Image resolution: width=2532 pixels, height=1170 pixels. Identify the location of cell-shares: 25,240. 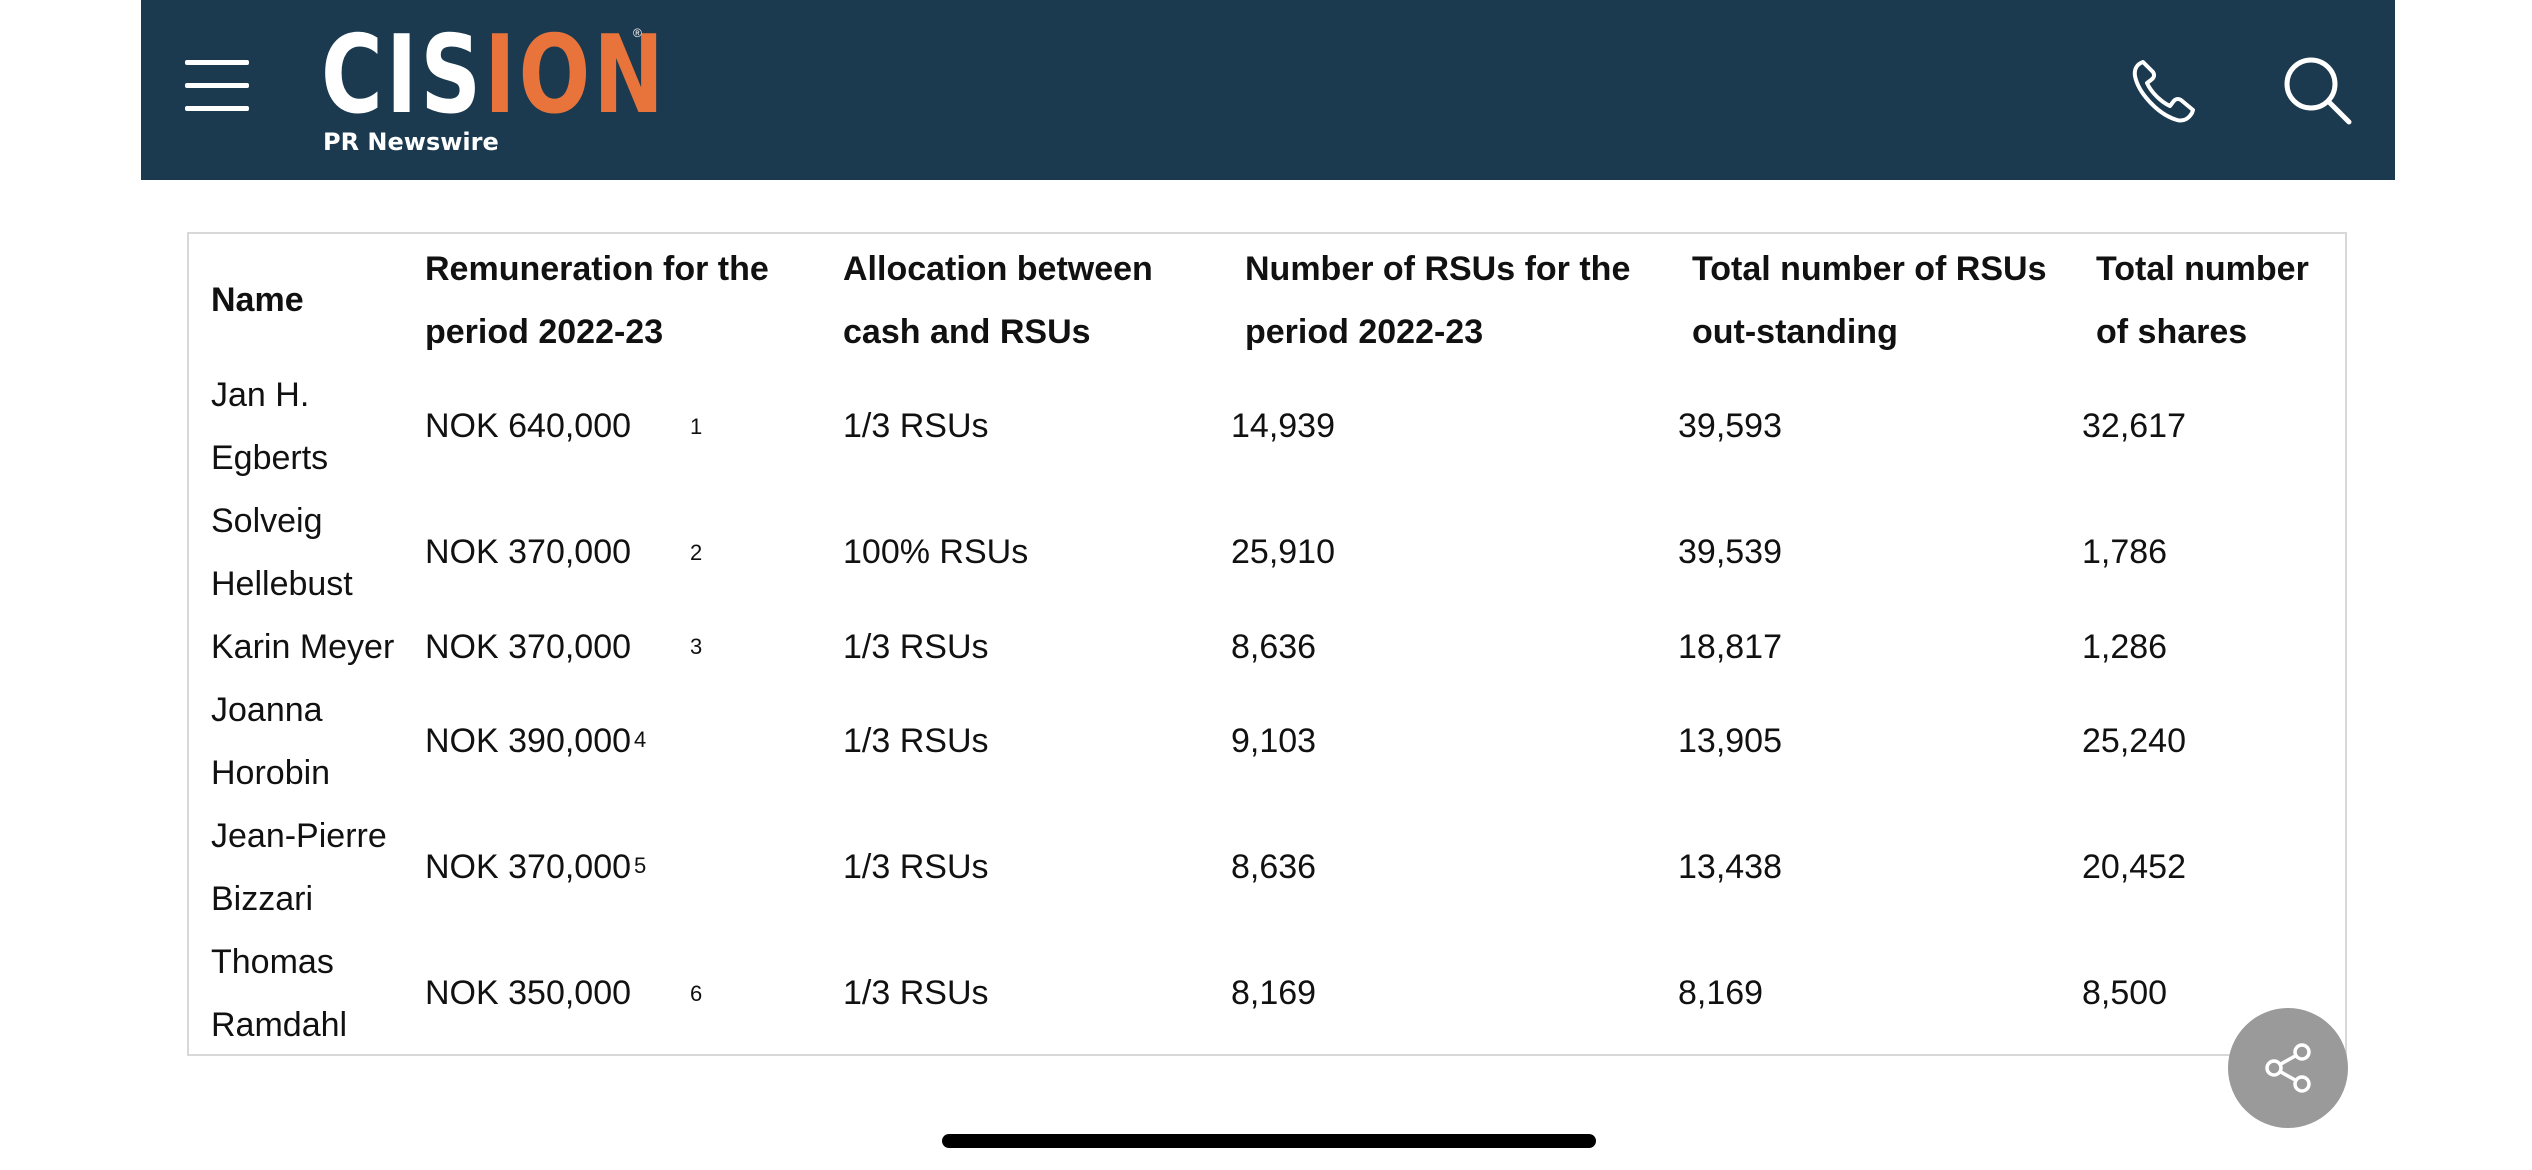
(2134, 741).